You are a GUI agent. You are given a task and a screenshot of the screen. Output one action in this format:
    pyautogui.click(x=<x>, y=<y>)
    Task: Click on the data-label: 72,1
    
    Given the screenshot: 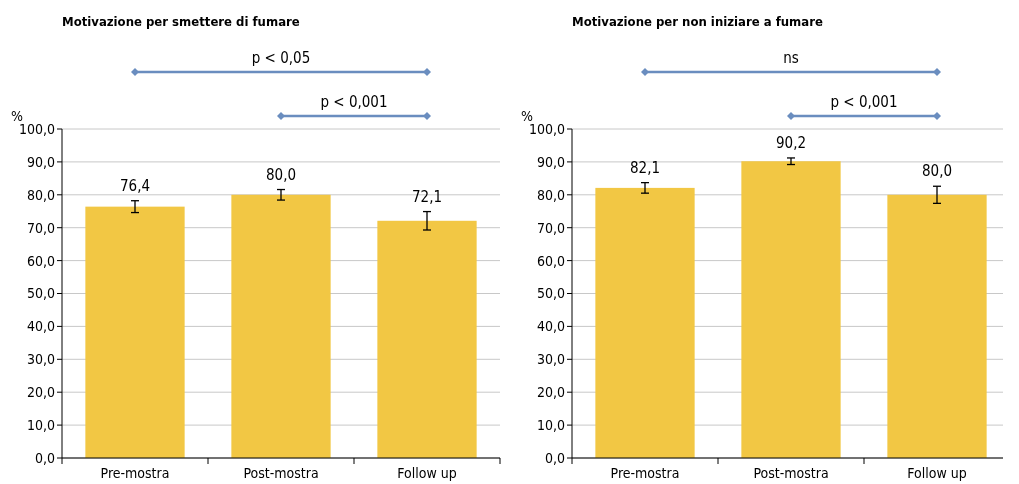 What is the action you would take?
    pyautogui.click(x=427, y=196)
    